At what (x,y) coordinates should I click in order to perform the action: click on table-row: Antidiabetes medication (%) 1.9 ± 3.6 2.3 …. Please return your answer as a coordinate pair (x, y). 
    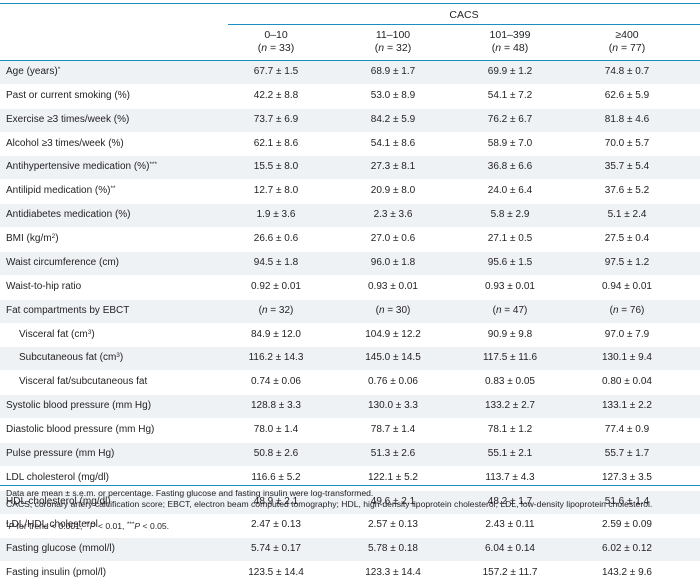
    Looking at the image, I should click on (350, 216).